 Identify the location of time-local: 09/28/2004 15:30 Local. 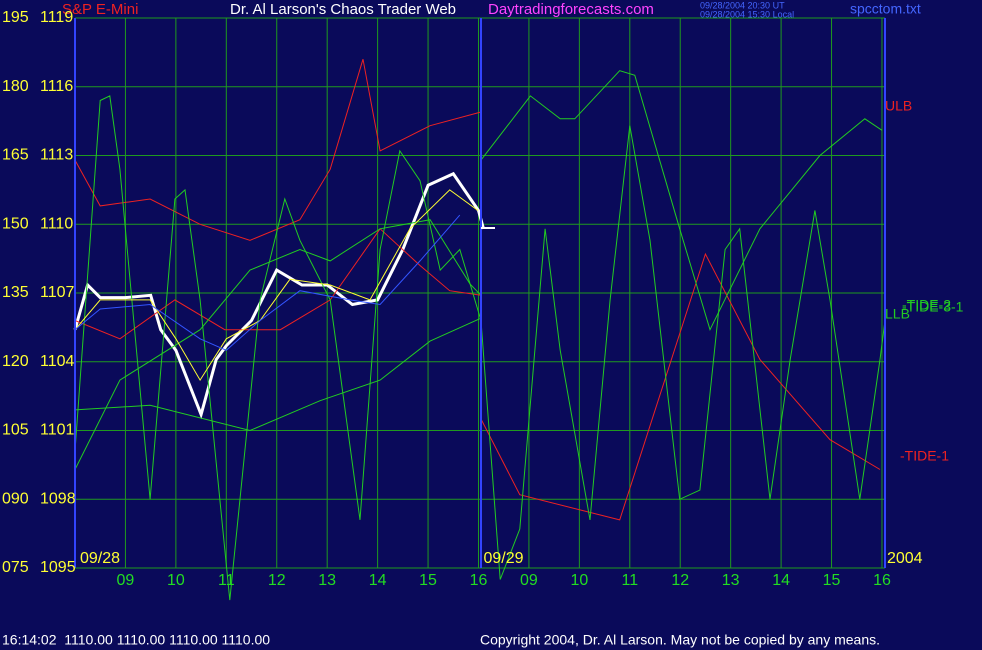
(747, 14).